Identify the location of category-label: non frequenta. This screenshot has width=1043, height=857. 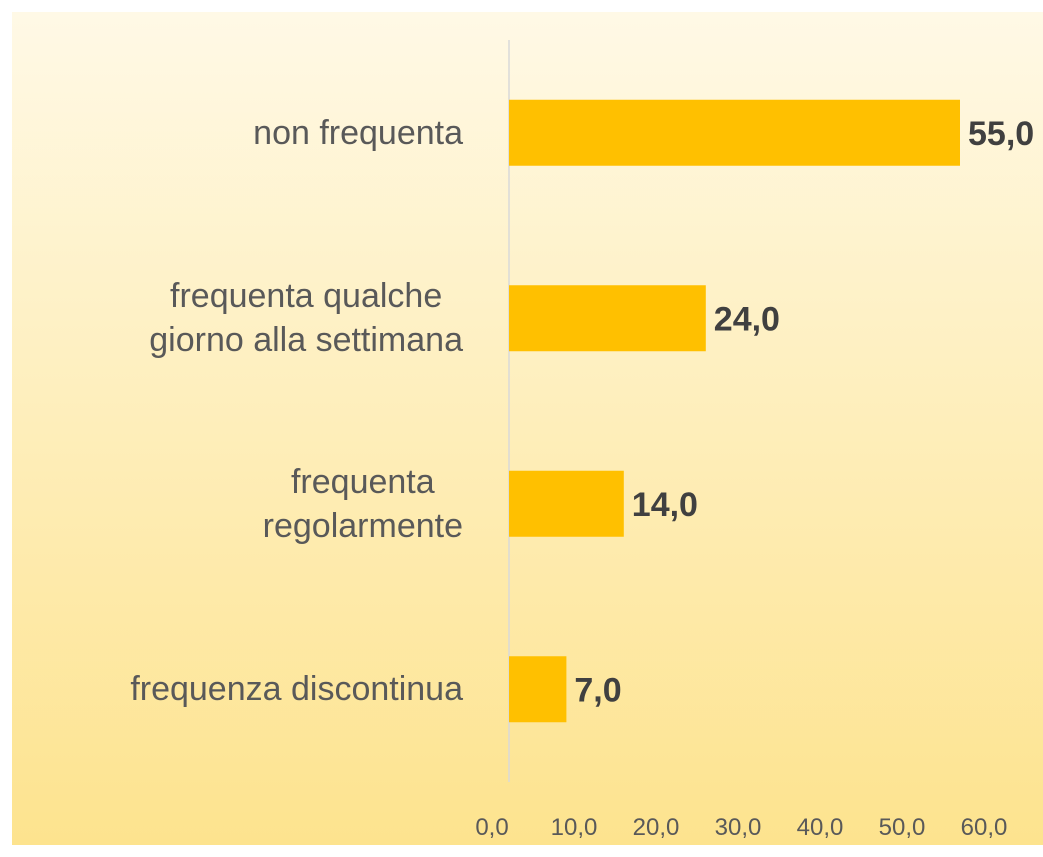
(358, 132).